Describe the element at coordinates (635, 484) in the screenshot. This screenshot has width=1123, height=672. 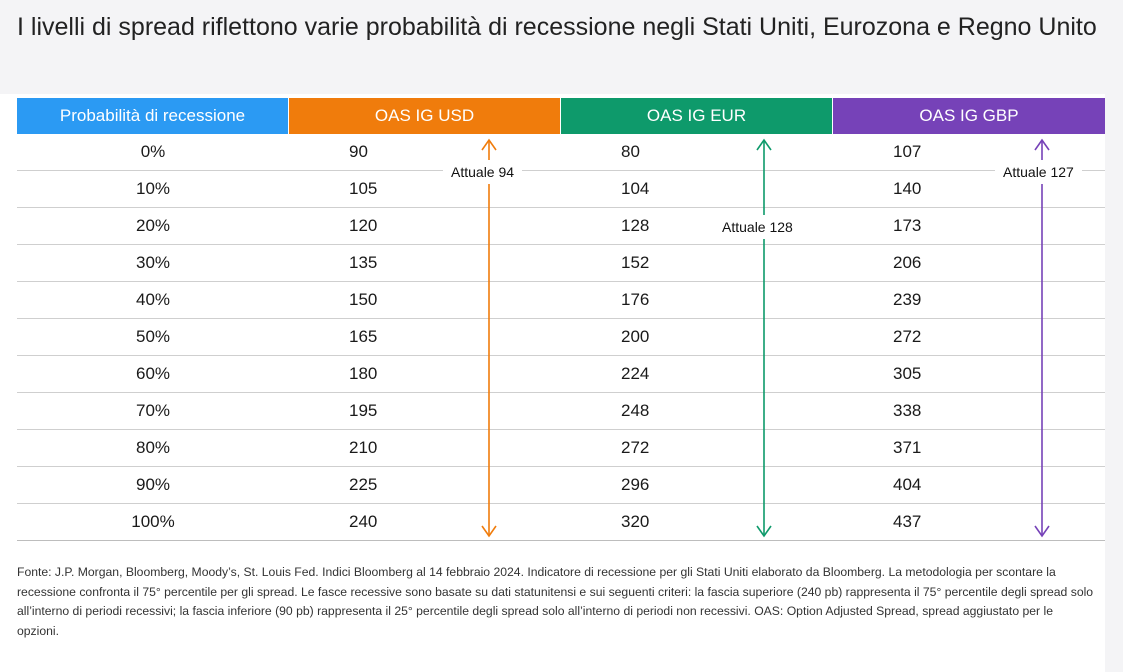
I see `cell-oas-eur: 296` at that location.